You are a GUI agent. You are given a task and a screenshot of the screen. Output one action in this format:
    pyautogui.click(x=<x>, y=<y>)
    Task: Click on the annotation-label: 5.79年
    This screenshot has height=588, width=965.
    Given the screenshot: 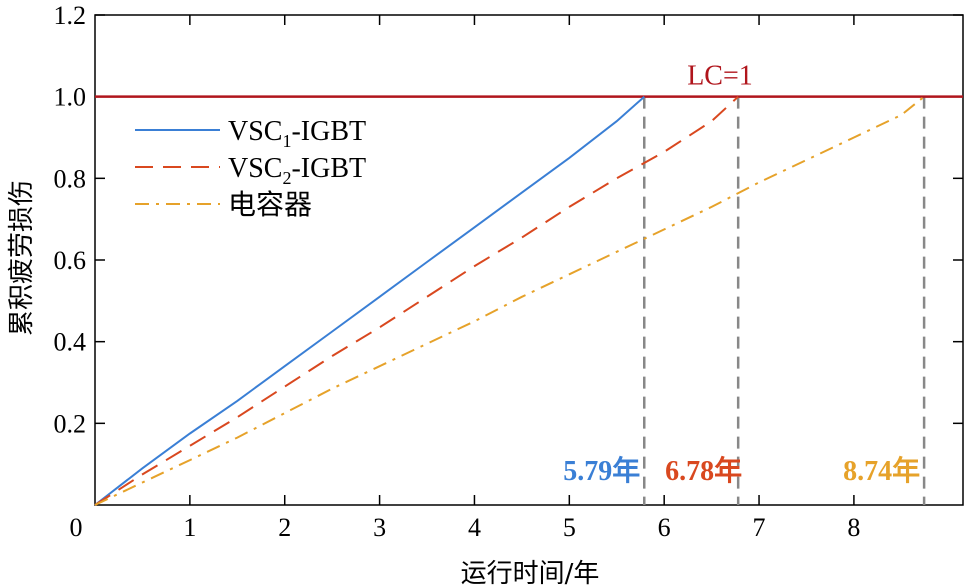 What is the action you would take?
    pyautogui.click(x=601, y=470)
    